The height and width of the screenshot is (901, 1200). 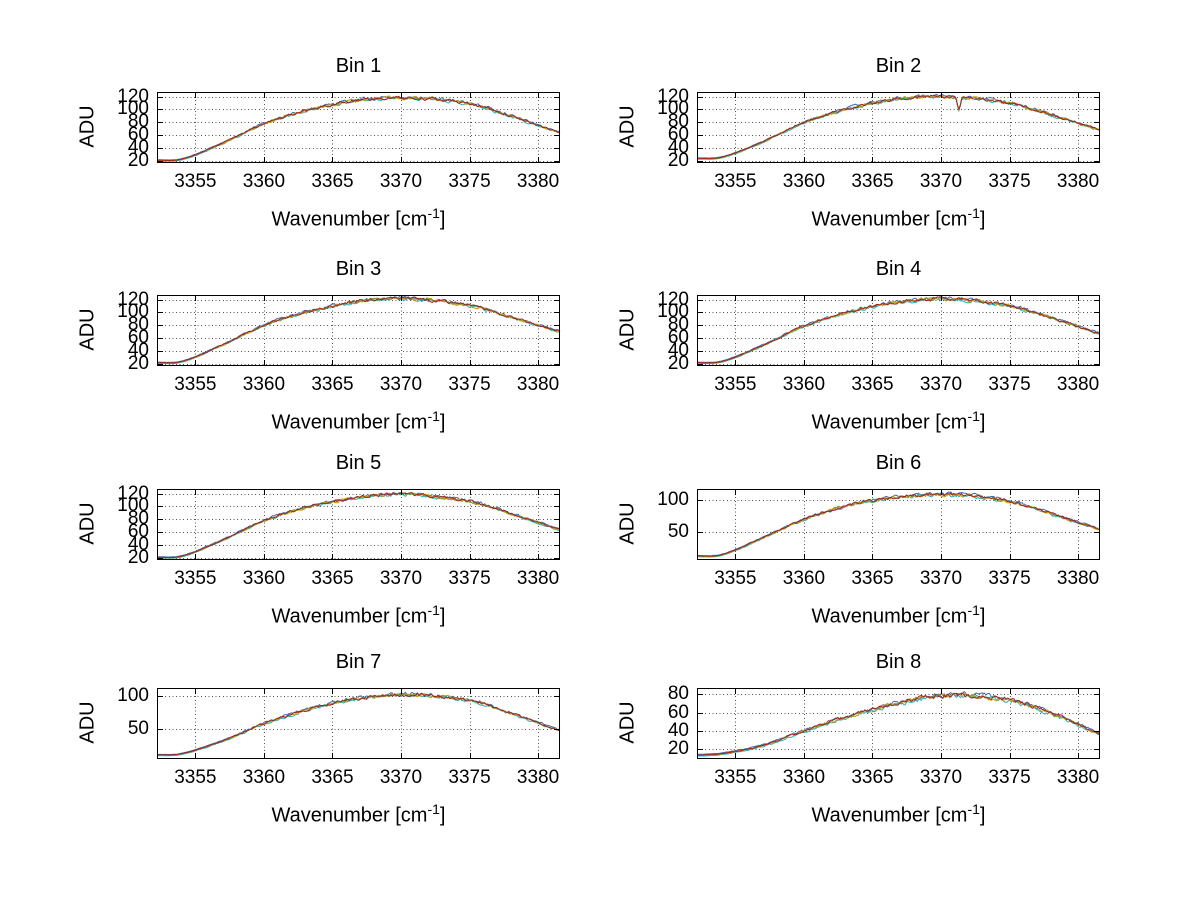 I want to click on subplot-title: Bin 2, so click(x=898, y=66).